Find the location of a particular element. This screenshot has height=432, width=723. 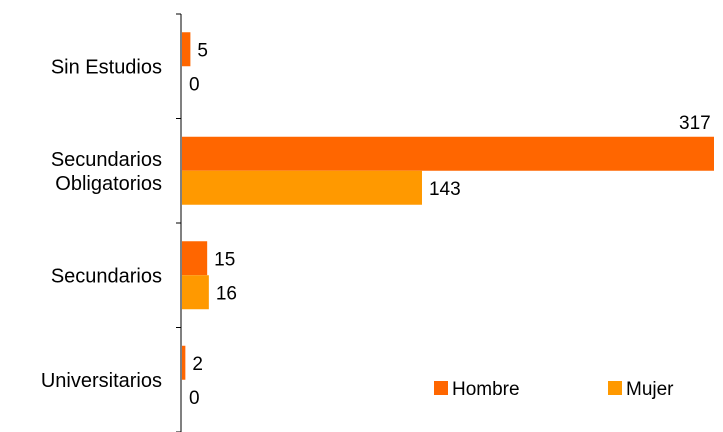

legend-label-hombre: Hombre is located at coordinates (486, 389).